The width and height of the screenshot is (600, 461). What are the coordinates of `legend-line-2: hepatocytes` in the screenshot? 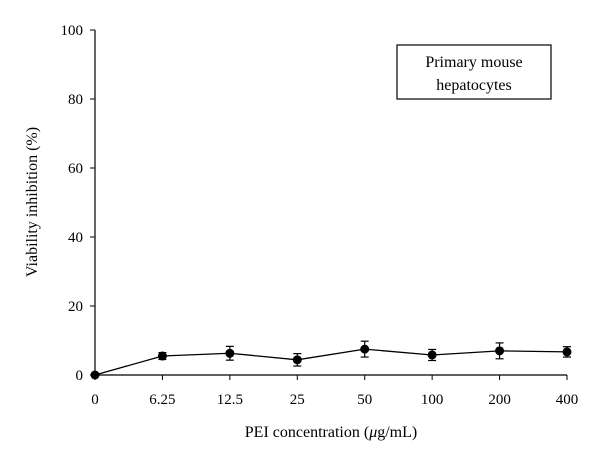 It's located at (474, 85).